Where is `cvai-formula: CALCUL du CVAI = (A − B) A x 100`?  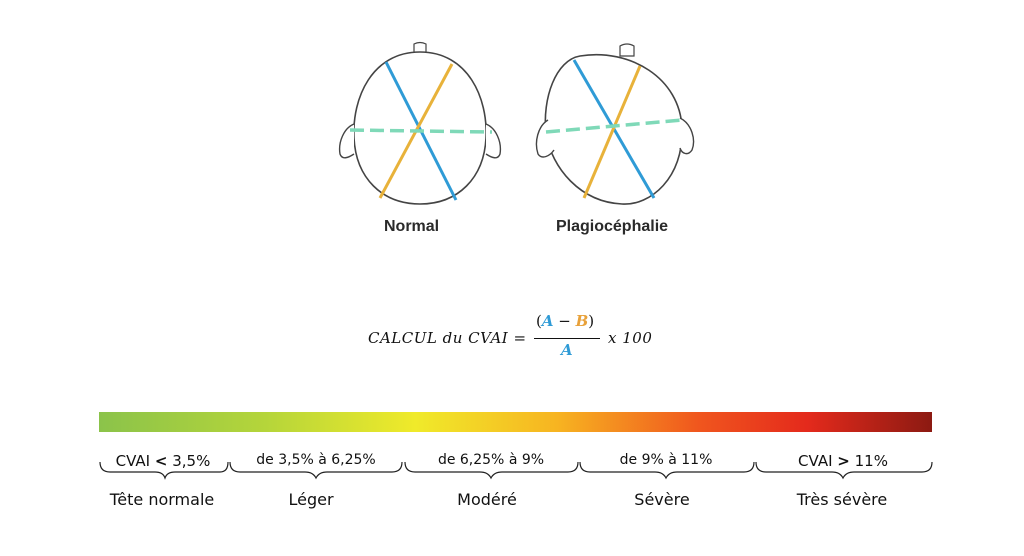 cvai-formula: CALCUL du CVAI = (A − B) A x 100 is located at coordinates (518, 337).